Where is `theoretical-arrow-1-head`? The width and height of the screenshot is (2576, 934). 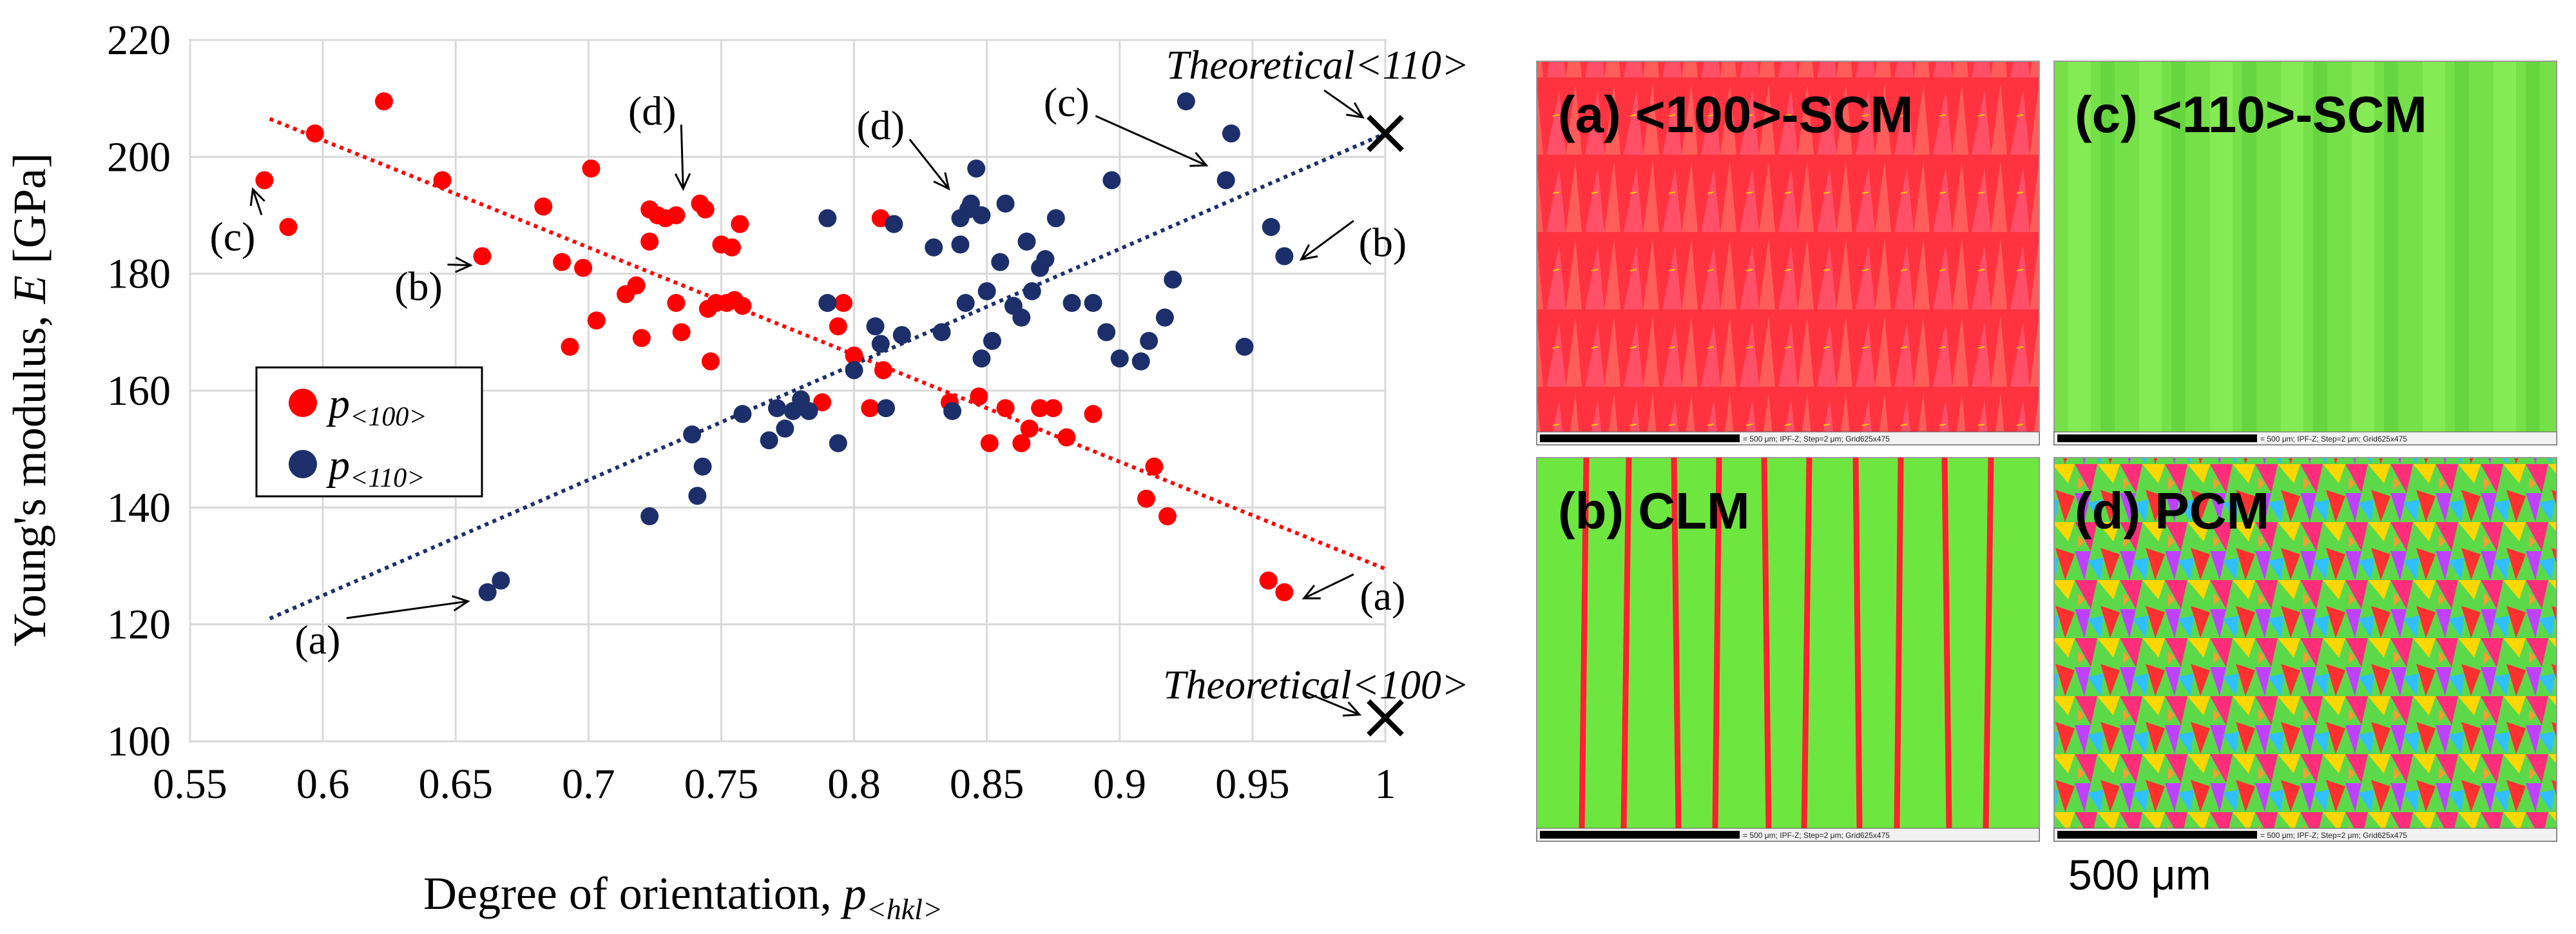 theoretical-arrow-1-head is located at coordinates (1352, 709).